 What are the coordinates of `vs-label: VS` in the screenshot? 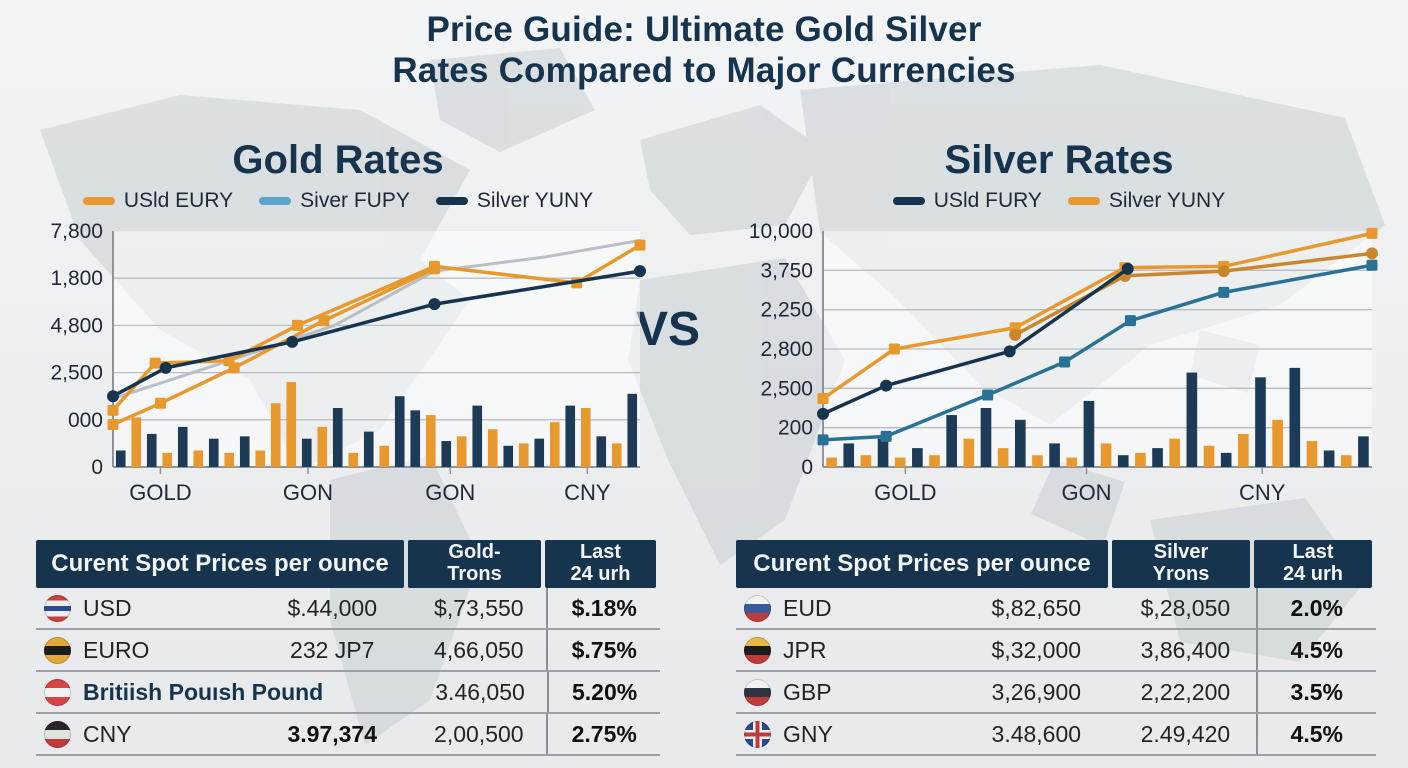 It's located at (668, 329).